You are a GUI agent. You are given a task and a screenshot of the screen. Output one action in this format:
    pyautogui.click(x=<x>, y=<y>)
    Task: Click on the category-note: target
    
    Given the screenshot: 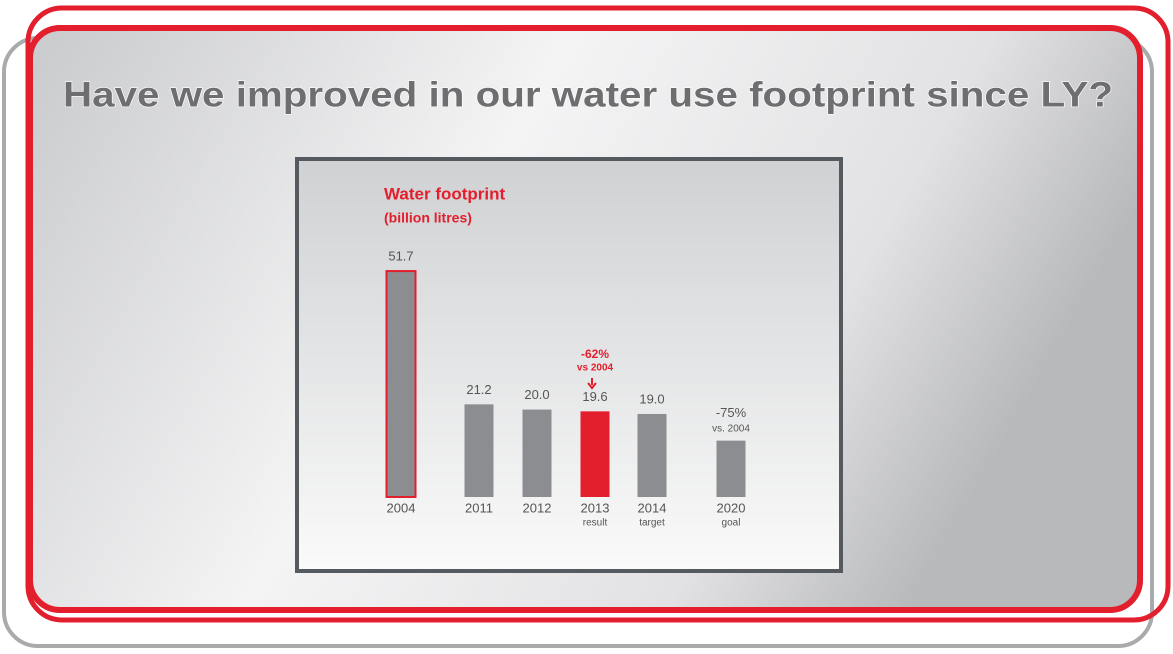 What is the action you would take?
    pyautogui.click(x=652, y=523)
    